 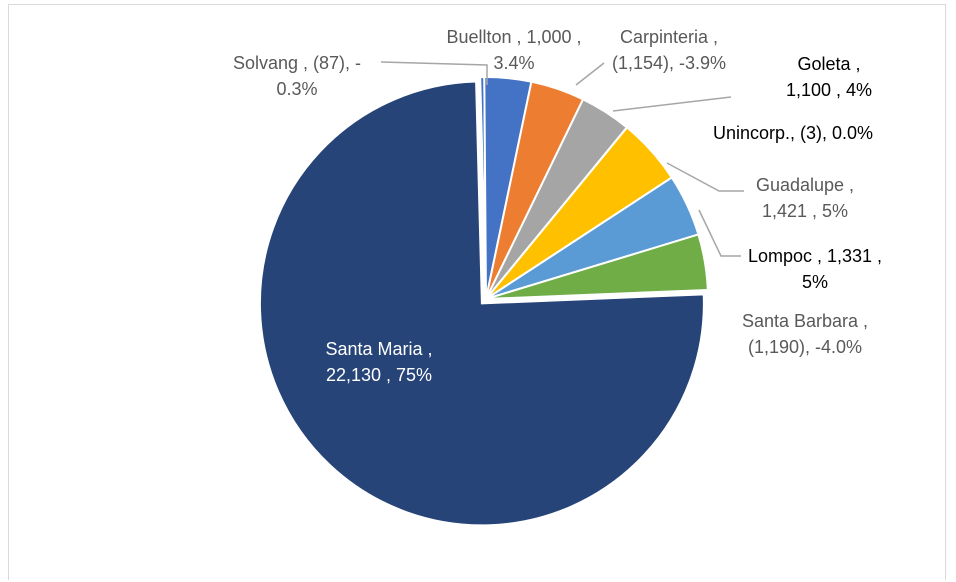 I want to click on pie-slice-santa-barbara, so click(x=597, y=266).